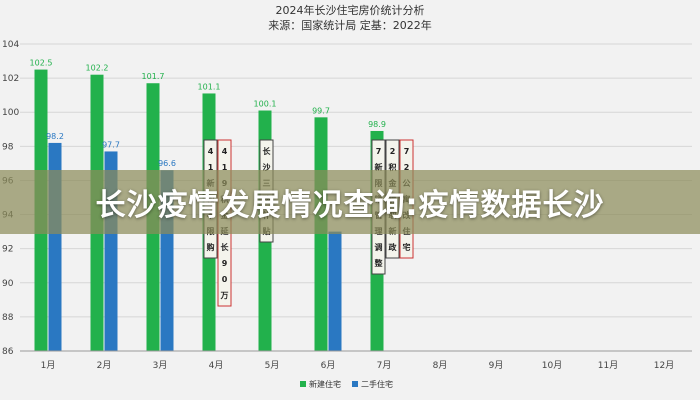 The height and width of the screenshot is (400, 700). I want to click on legend: 新建住宅 二手住宅, so click(346, 384).